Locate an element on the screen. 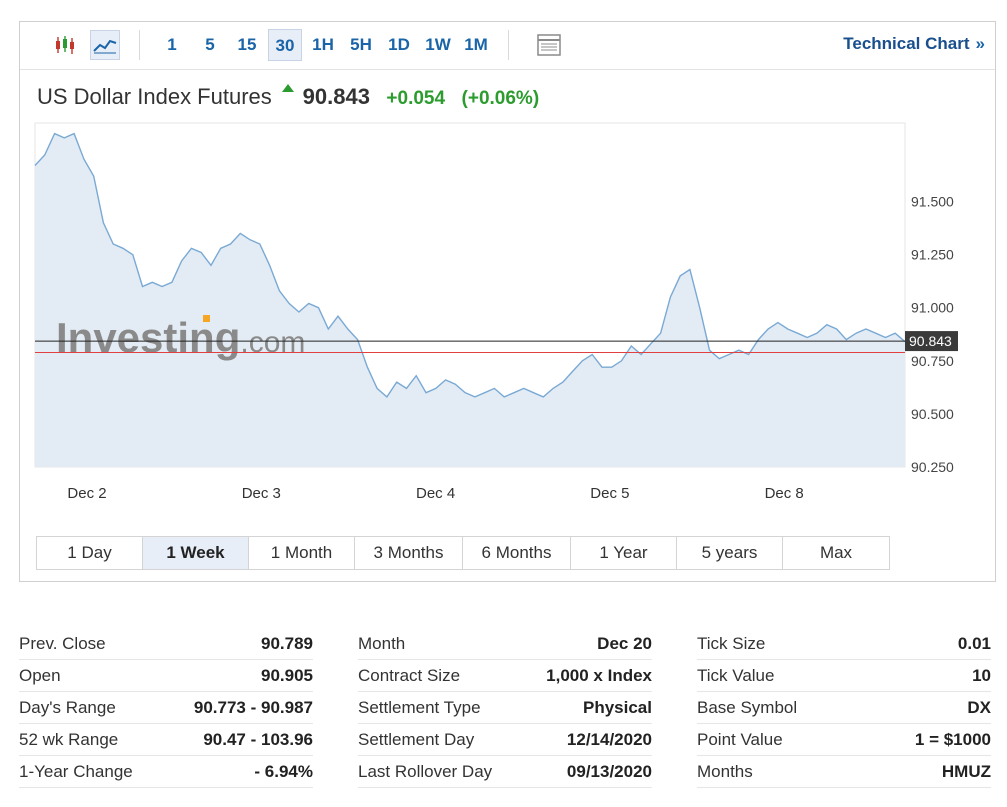 The width and height of the screenshot is (1007, 807). stat-row: Settlement Day 12/14/2020 is located at coordinates (505, 740).